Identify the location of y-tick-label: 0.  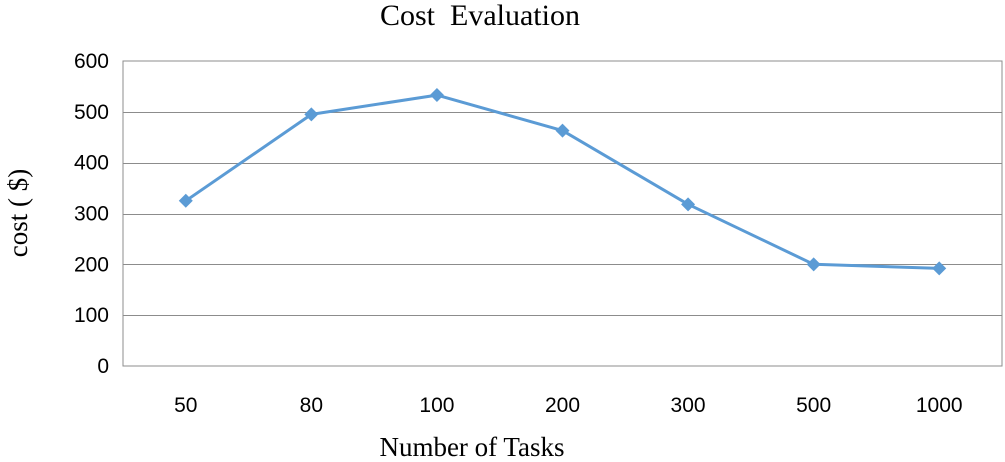
(103, 366).